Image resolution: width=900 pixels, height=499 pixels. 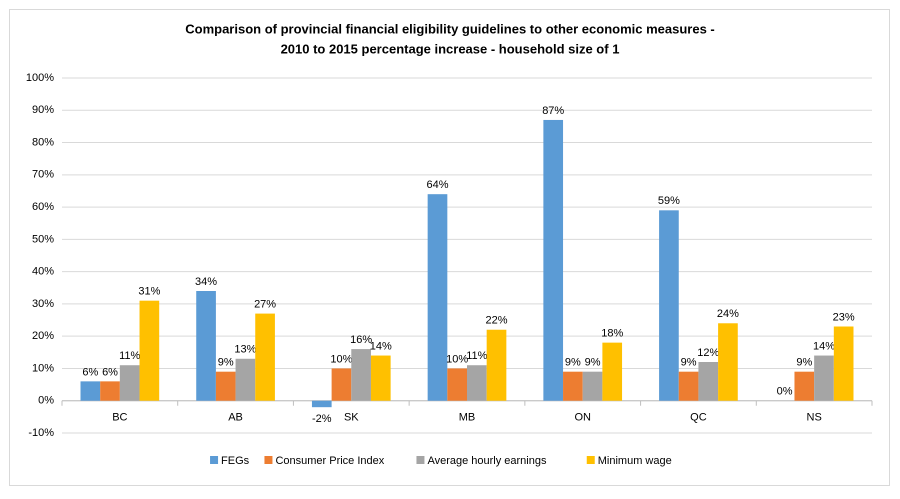 What do you see at coordinates (669, 201) in the screenshot?
I see `data-label: 59%` at bounding box center [669, 201].